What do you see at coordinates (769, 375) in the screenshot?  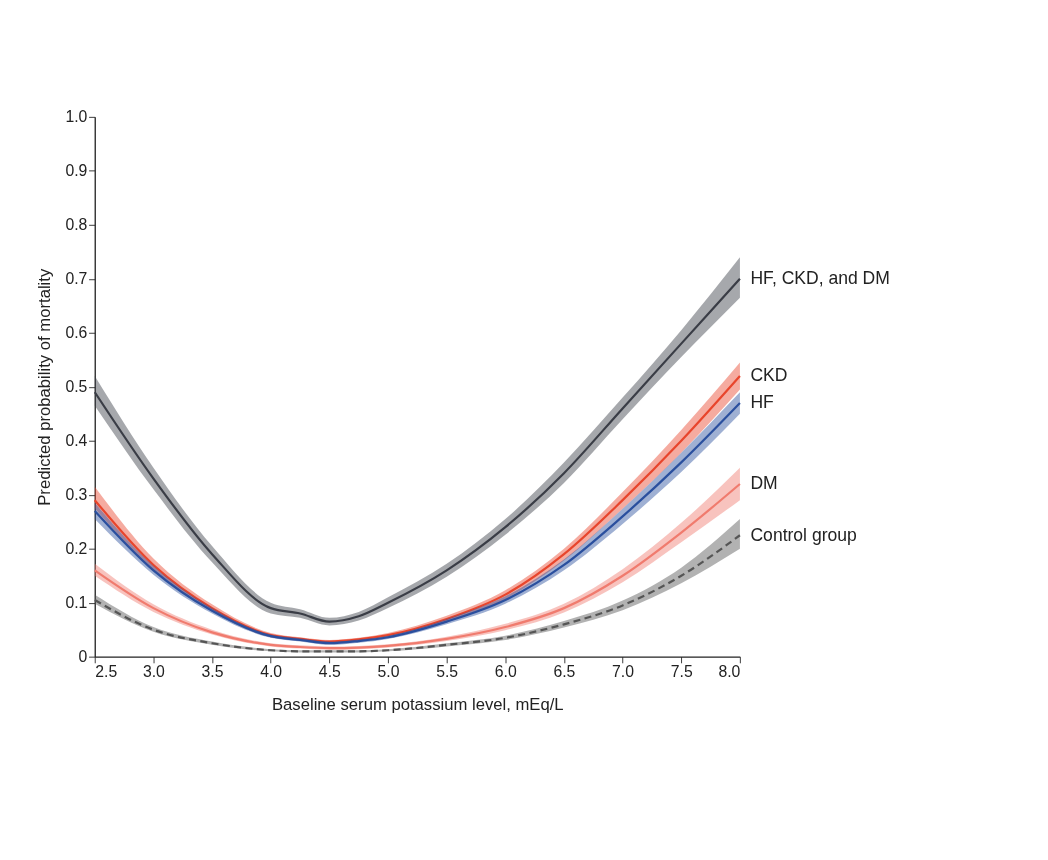 I see `series-label: CKD` at bounding box center [769, 375].